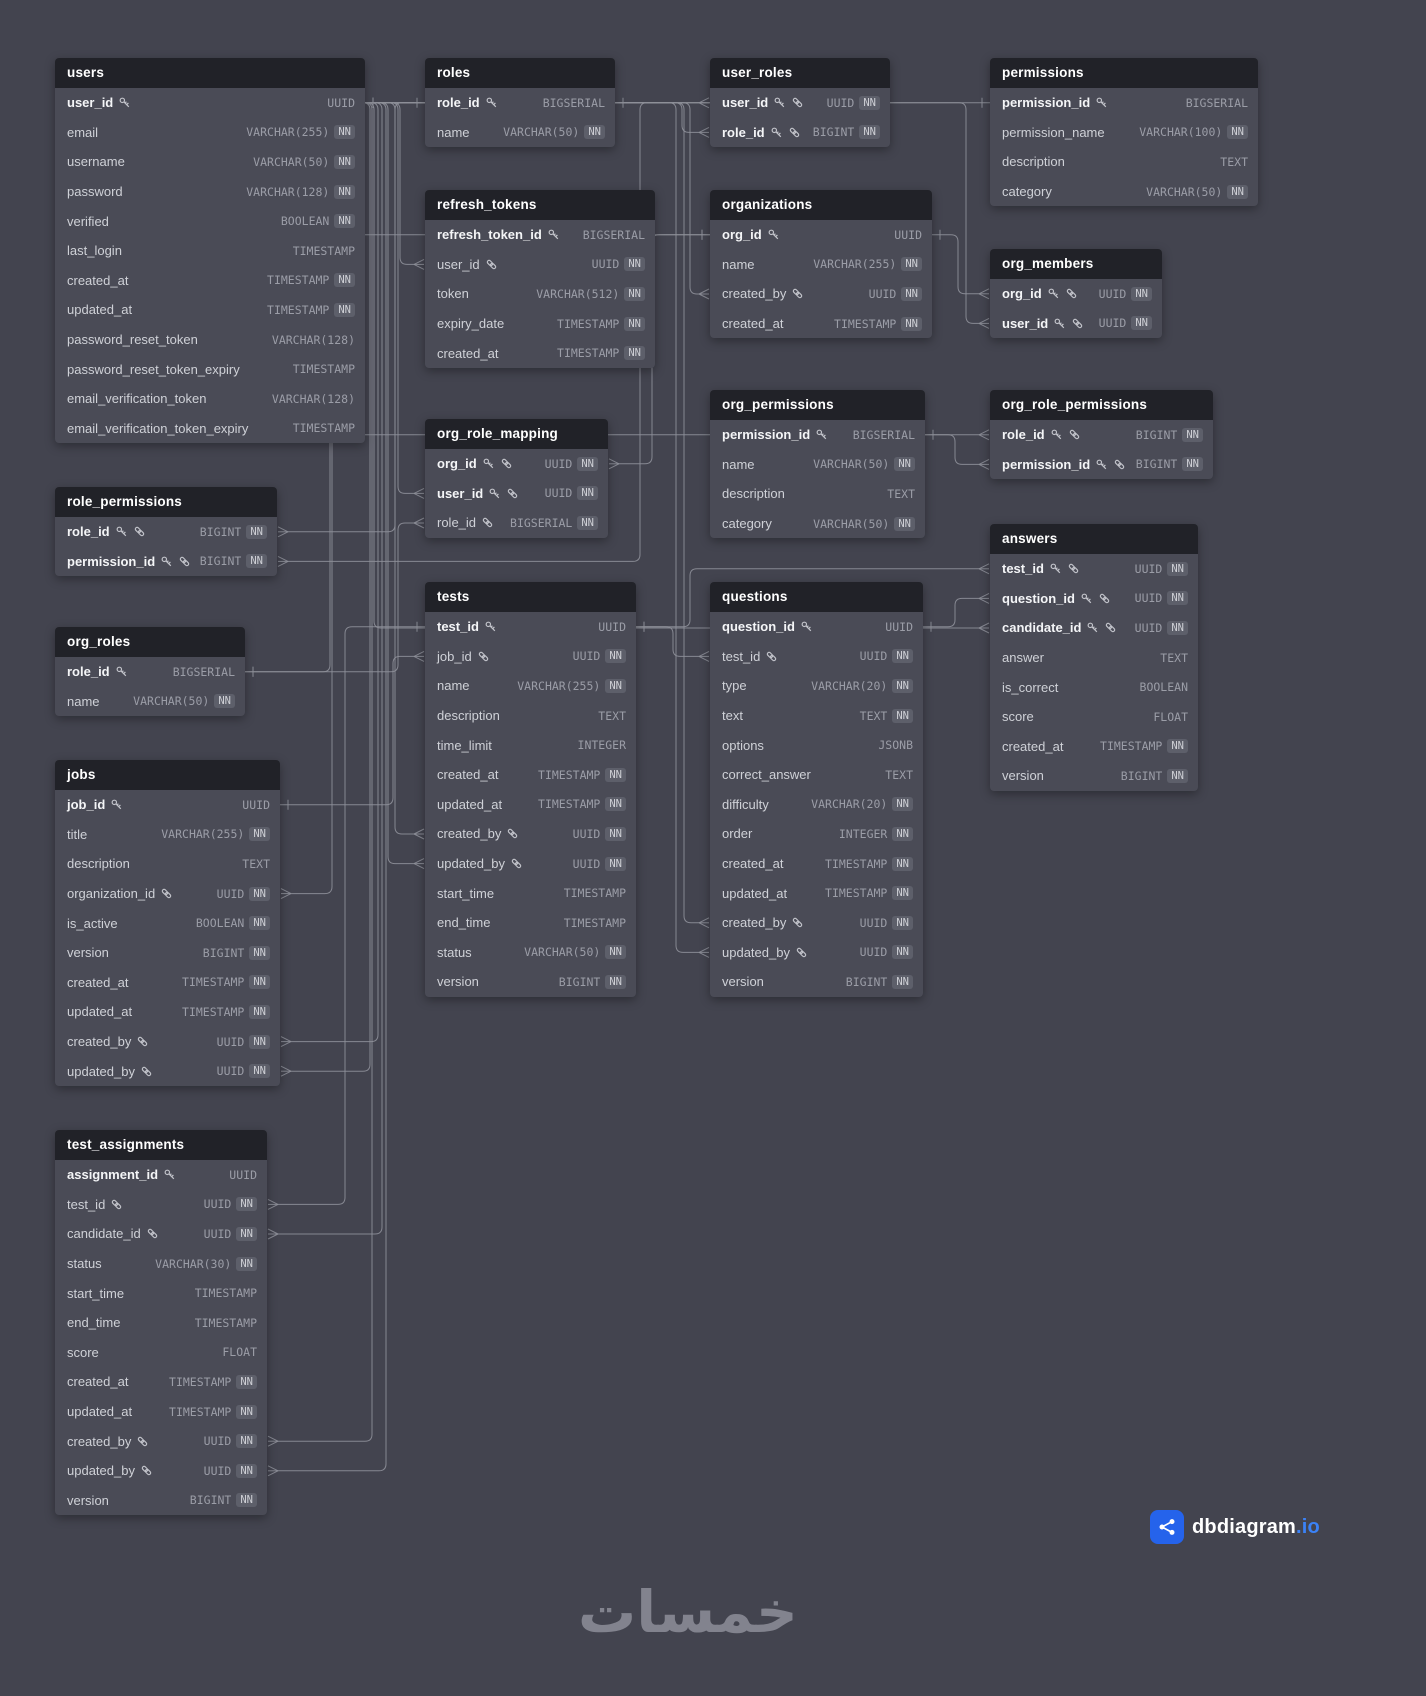 The image size is (1426, 1696). What do you see at coordinates (1235, 1527) in the screenshot?
I see `dbdiagram-logo: dbdiagram.io` at bounding box center [1235, 1527].